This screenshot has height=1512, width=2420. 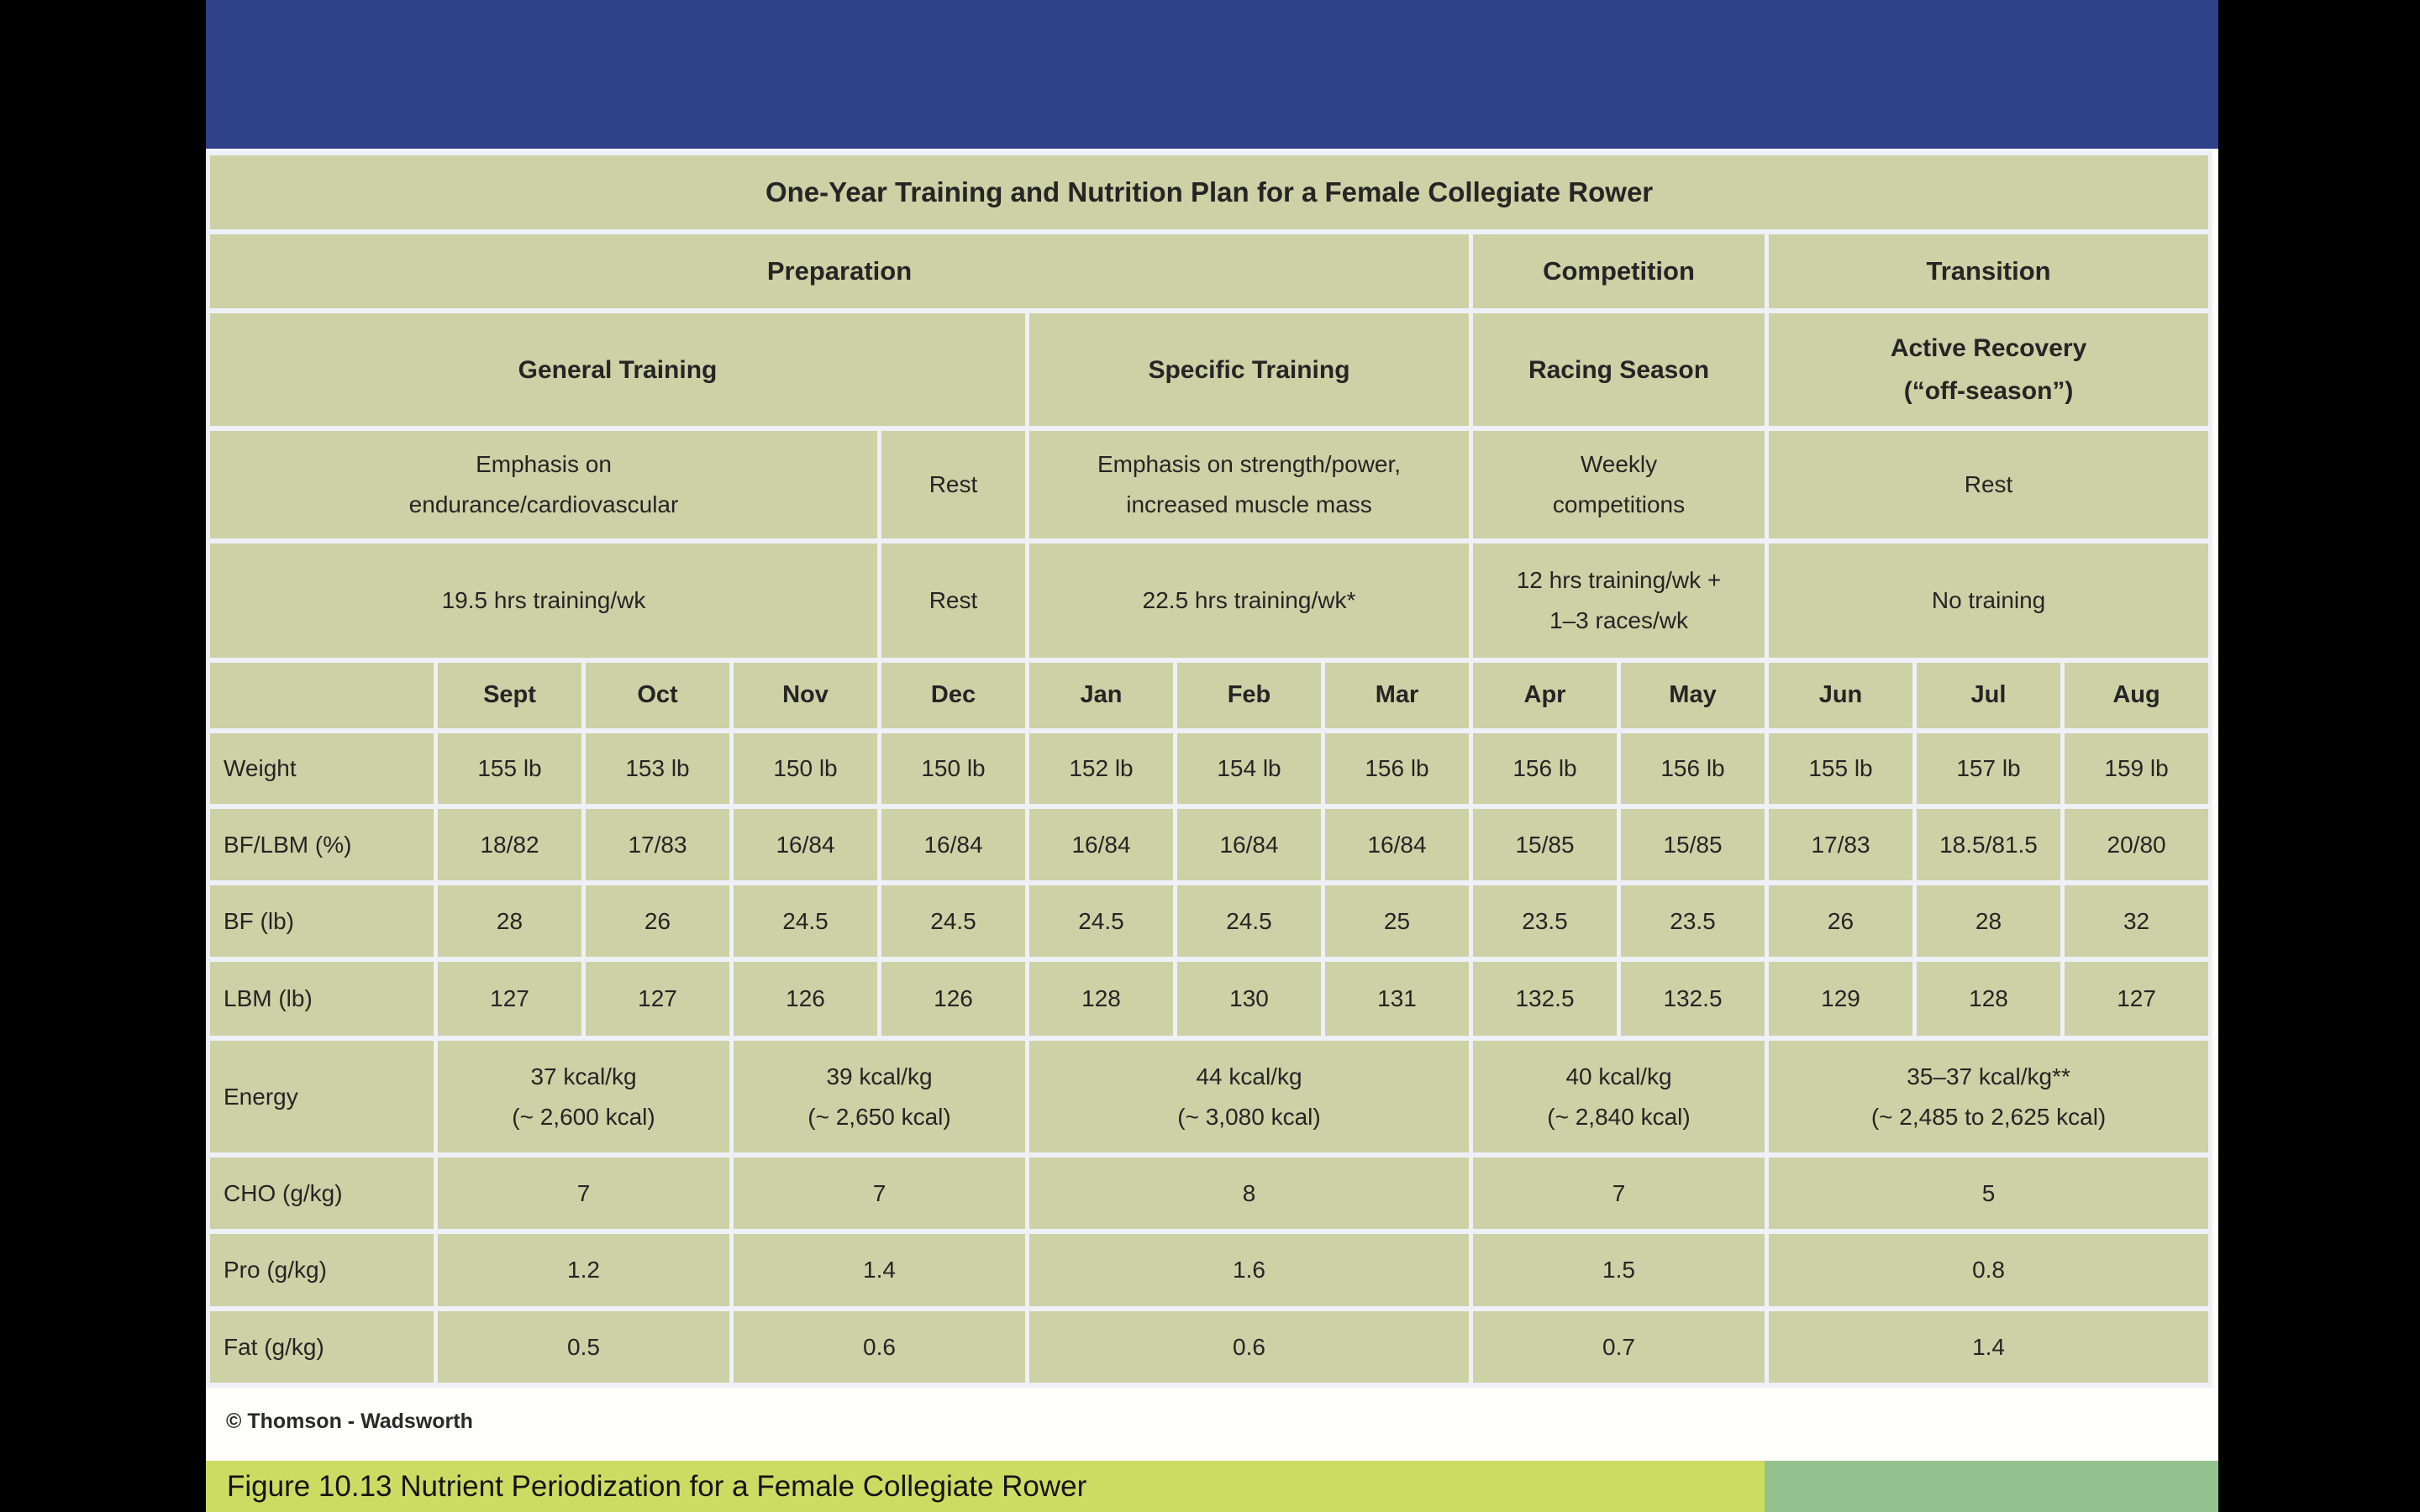 What do you see at coordinates (322, 768) in the screenshot?
I see `row-label: Weight` at bounding box center [322, 768].